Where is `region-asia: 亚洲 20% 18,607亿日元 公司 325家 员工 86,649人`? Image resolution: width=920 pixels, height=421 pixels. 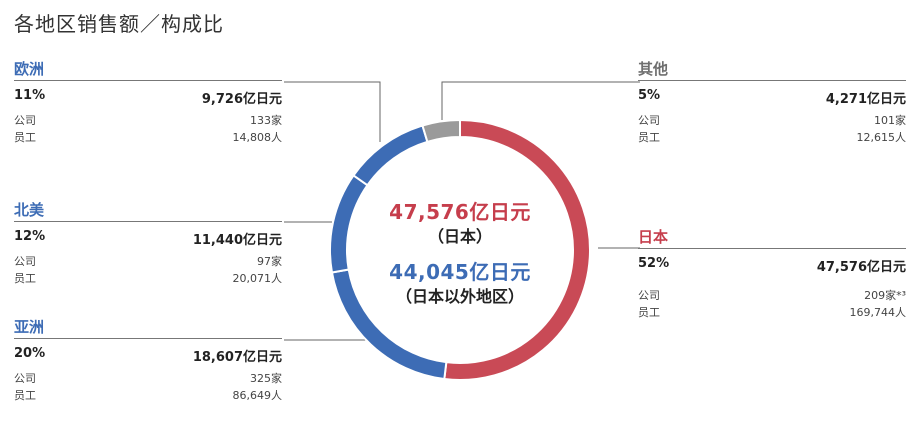
region-asia: 亚洲 20% 18,607亿日元 公司 325家 员工 86,649人 is located at coordinates (148, 360).